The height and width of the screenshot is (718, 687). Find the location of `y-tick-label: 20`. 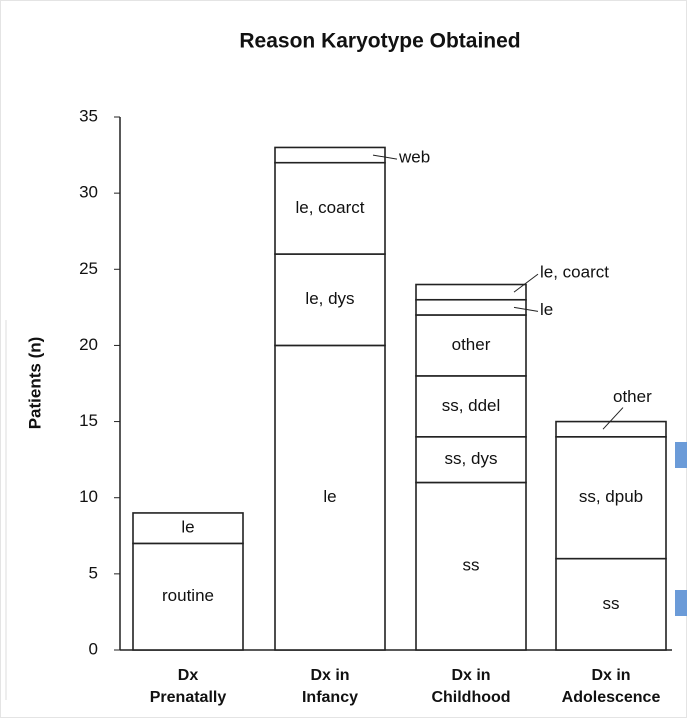

y-tick-label: 20 is located at coordinates (88, 344).